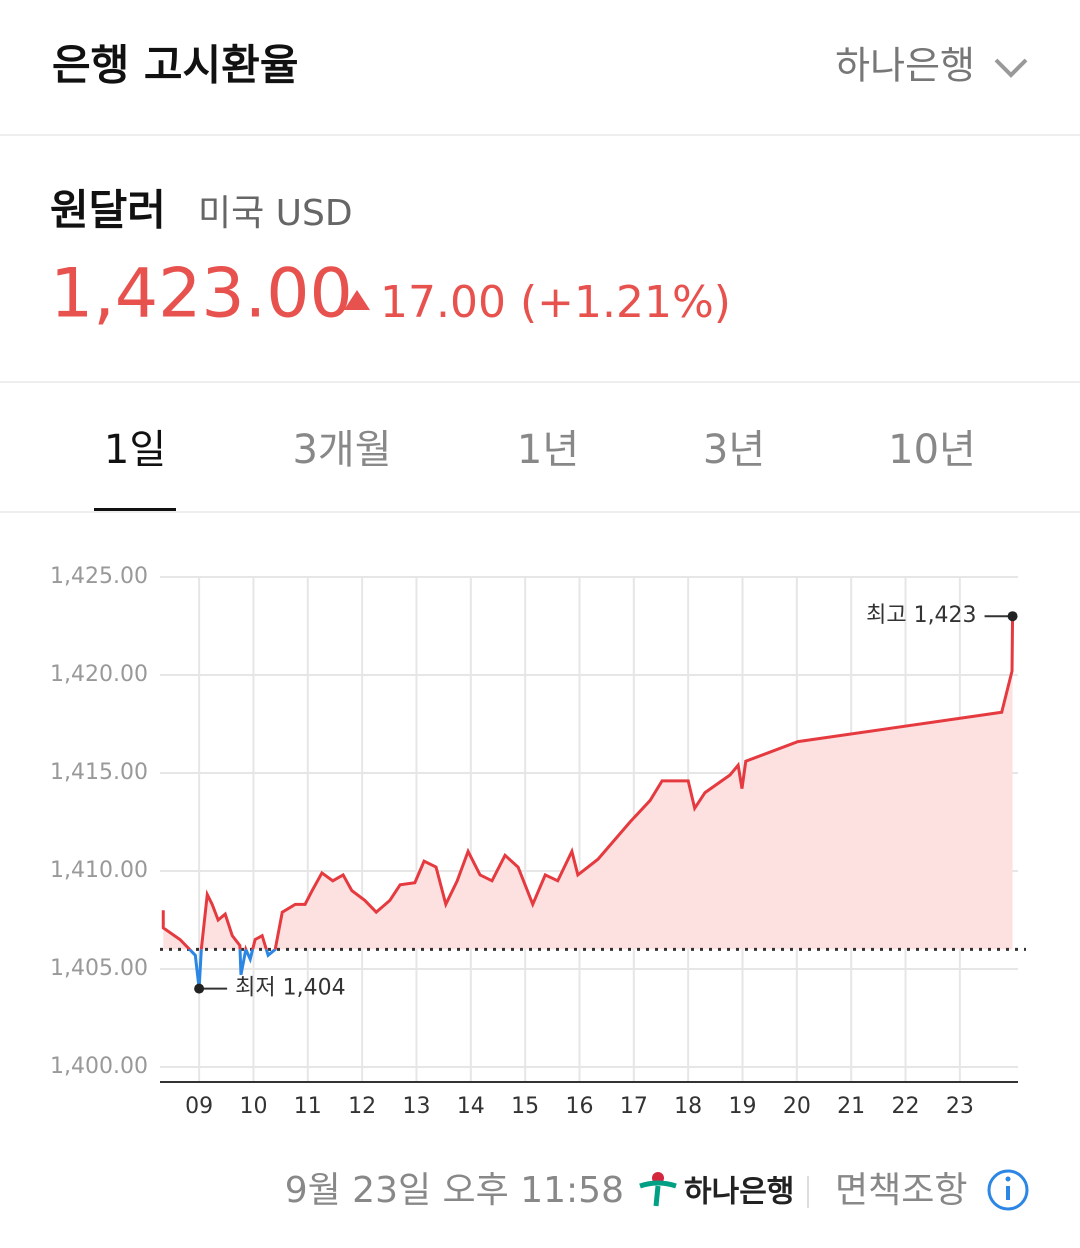 This screenshot has width=1080, height=1248. What do you see at coordinates (921, 615) in the screenshot?
I see `annotation-label: 최고 1,423` at bounding box center [921, 615].